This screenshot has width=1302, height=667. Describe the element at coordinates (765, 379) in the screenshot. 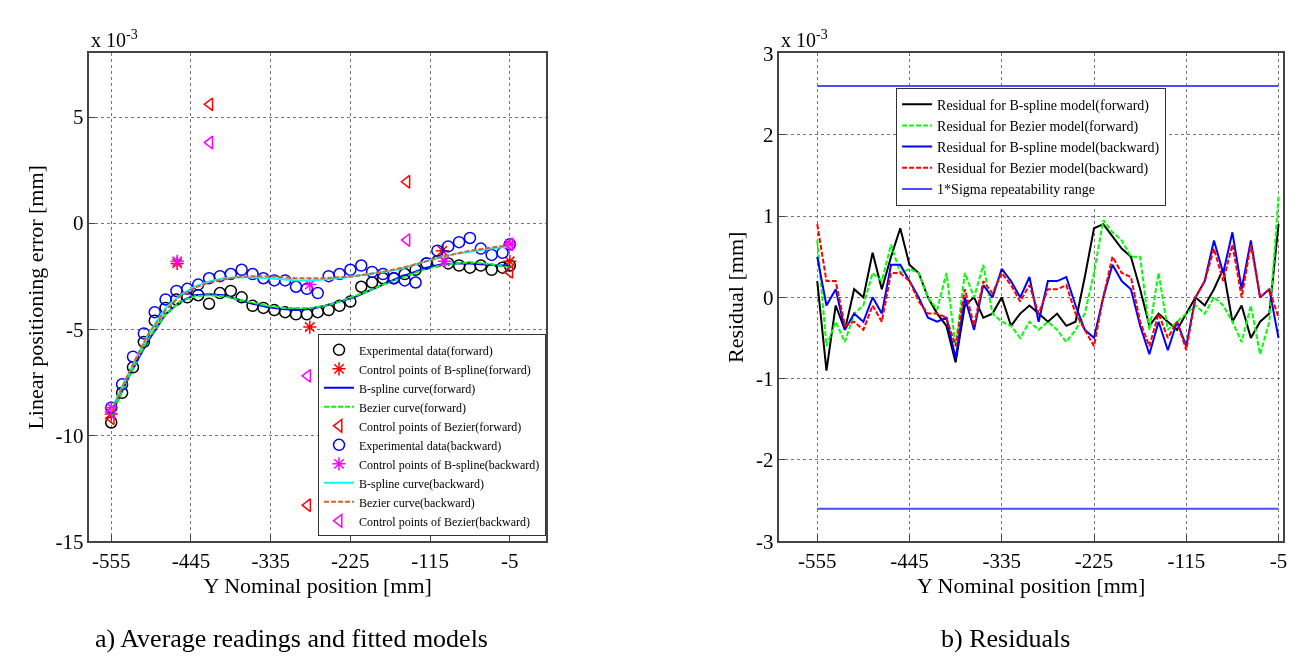

I see `y-tick-label: -1` at that location.